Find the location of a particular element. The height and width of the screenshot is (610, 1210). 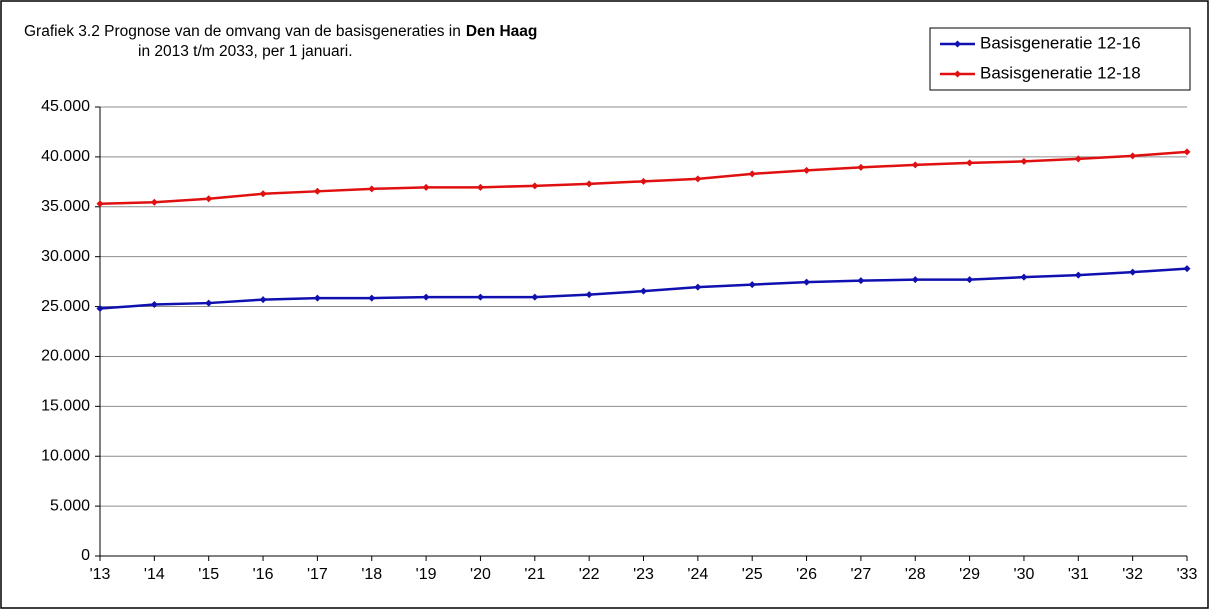

x-tick-label: '21 is located at coordinates (534, 574).